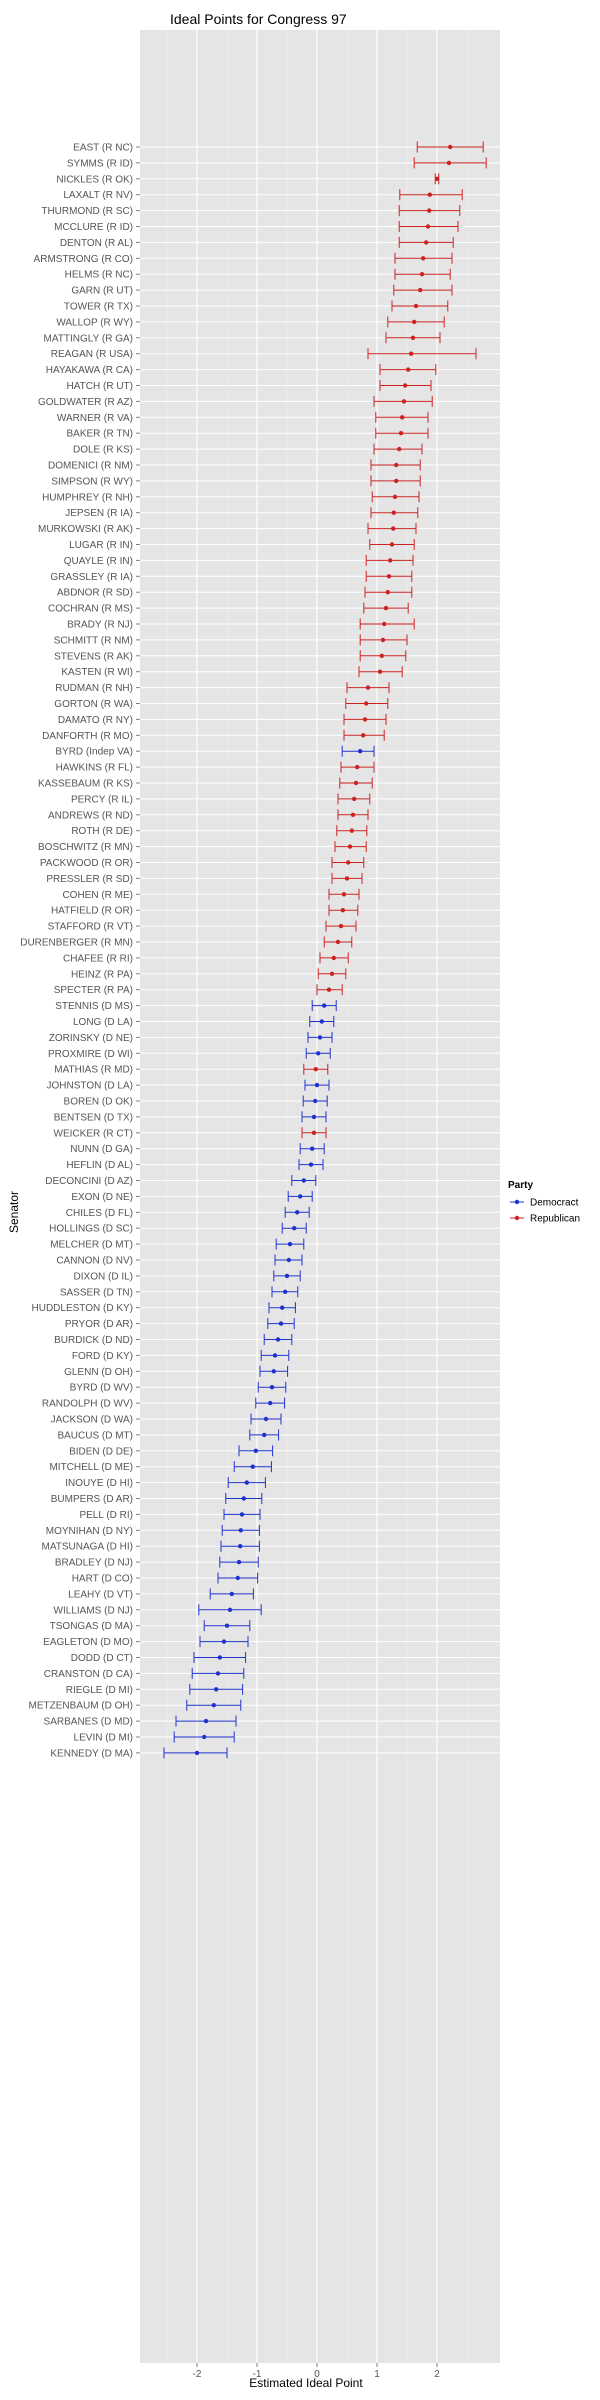  Describe the element at coordinates (98, 1372) in the screenshot. I see `senator-label: GLENN (D OH)` at that location.